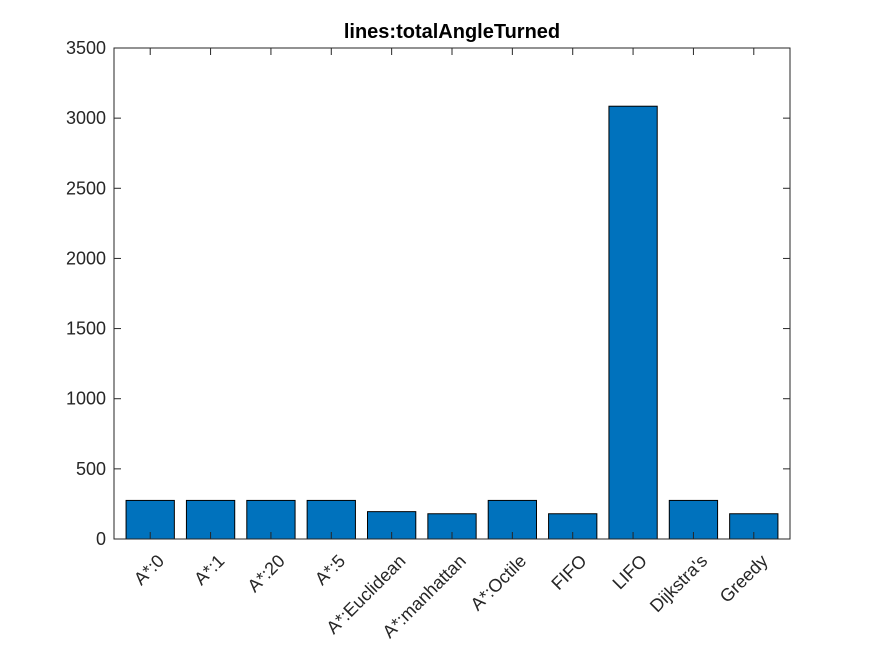 This screenshot has width=875, height=656. I want to click on x-tick-label: A*:5, so click(330, 570).